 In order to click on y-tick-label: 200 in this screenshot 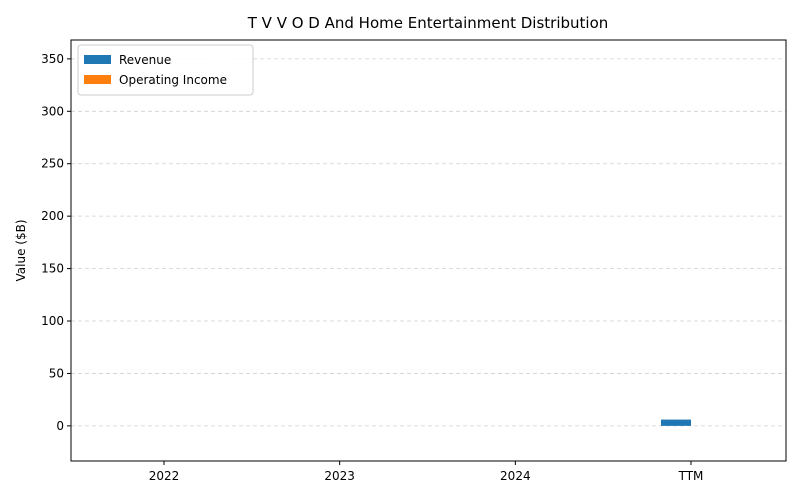, I will do `click(52, 216)`.